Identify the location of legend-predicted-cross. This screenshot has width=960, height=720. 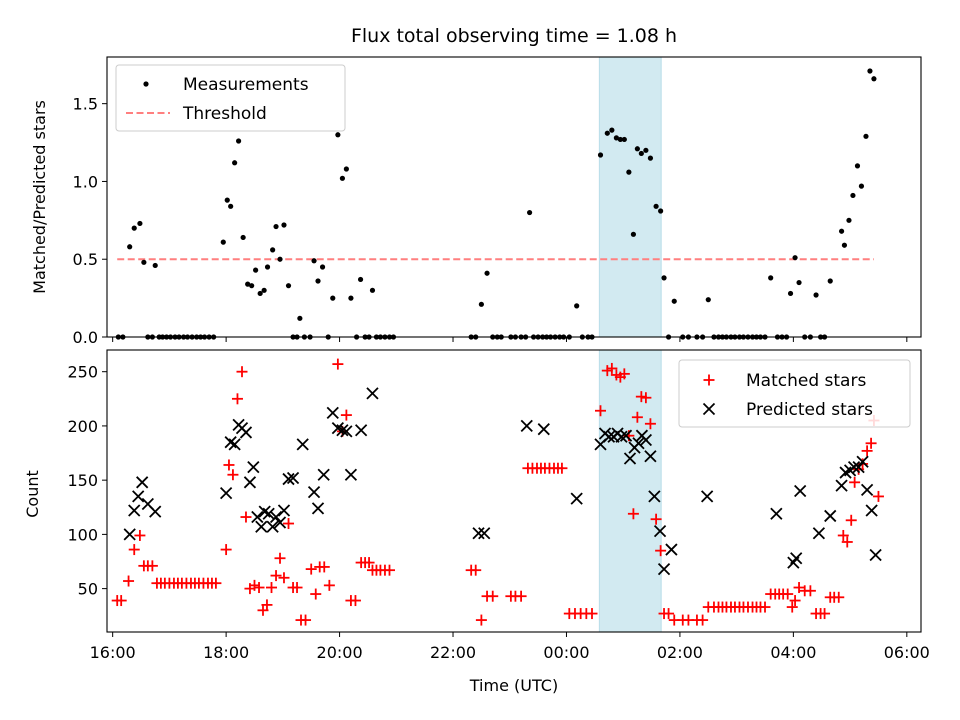
(709, 409).